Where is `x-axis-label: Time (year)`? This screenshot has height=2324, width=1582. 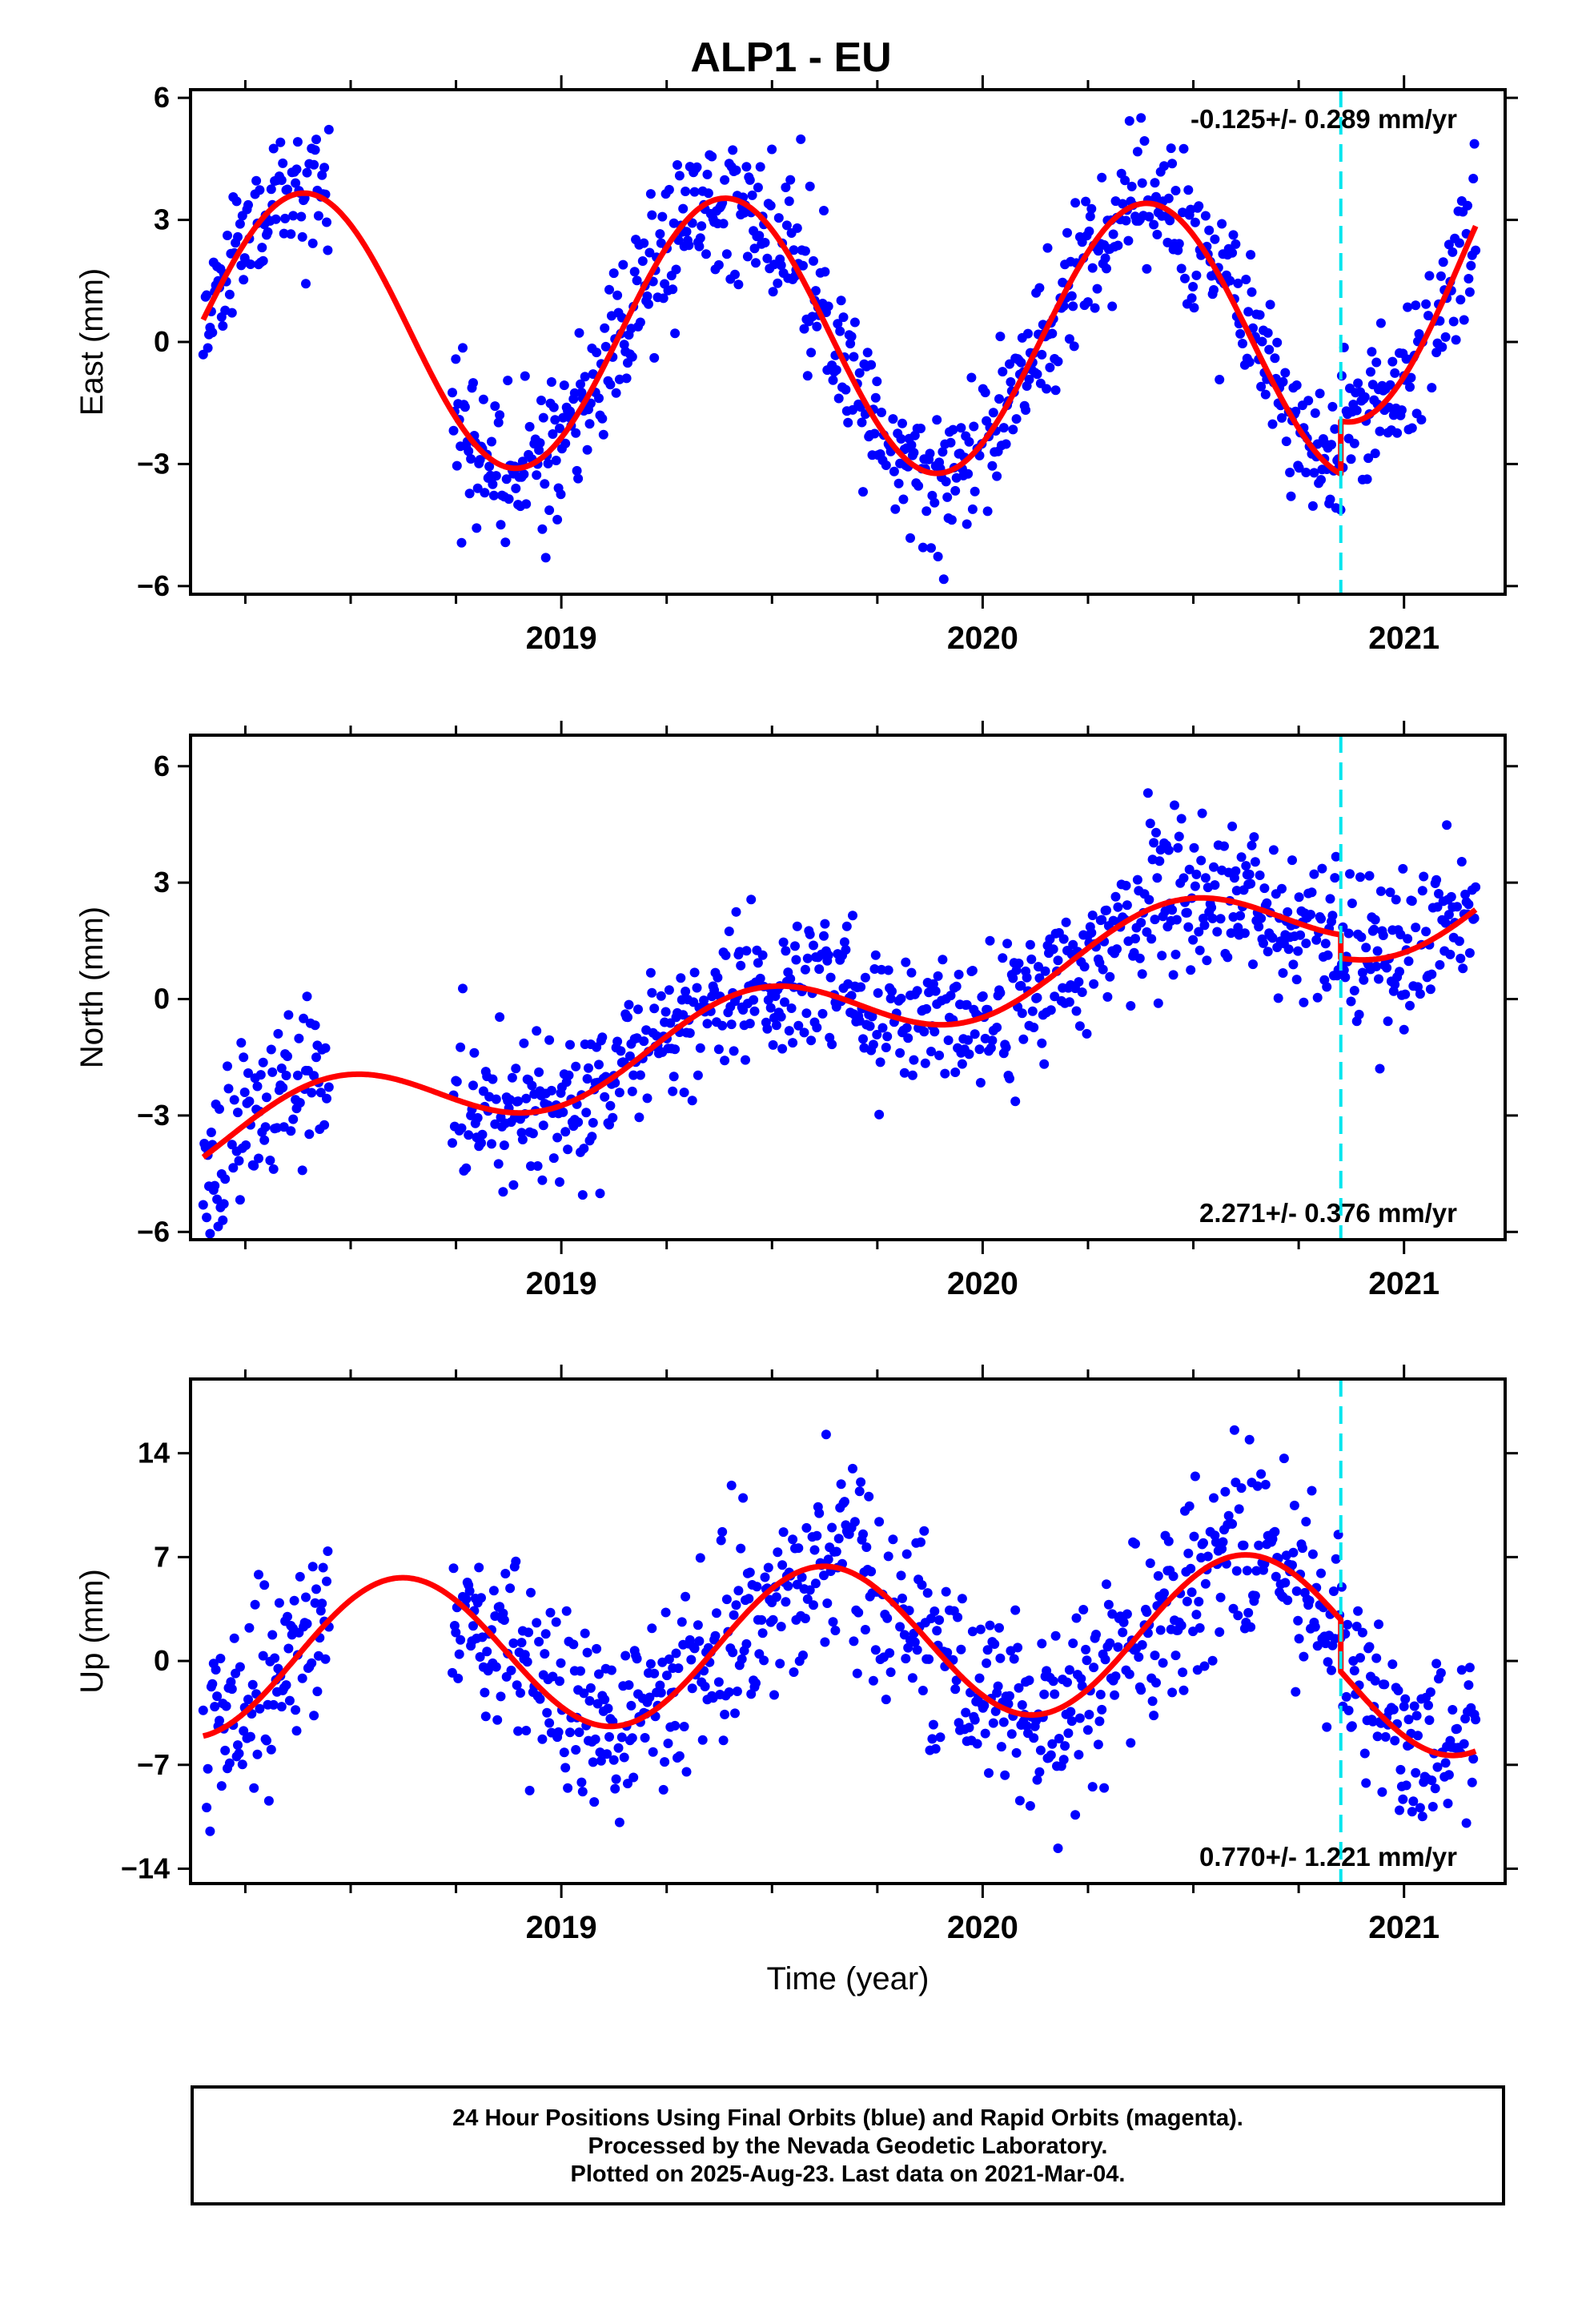
x-axis-label: Time (year) is located at coordinates (848, 1979).